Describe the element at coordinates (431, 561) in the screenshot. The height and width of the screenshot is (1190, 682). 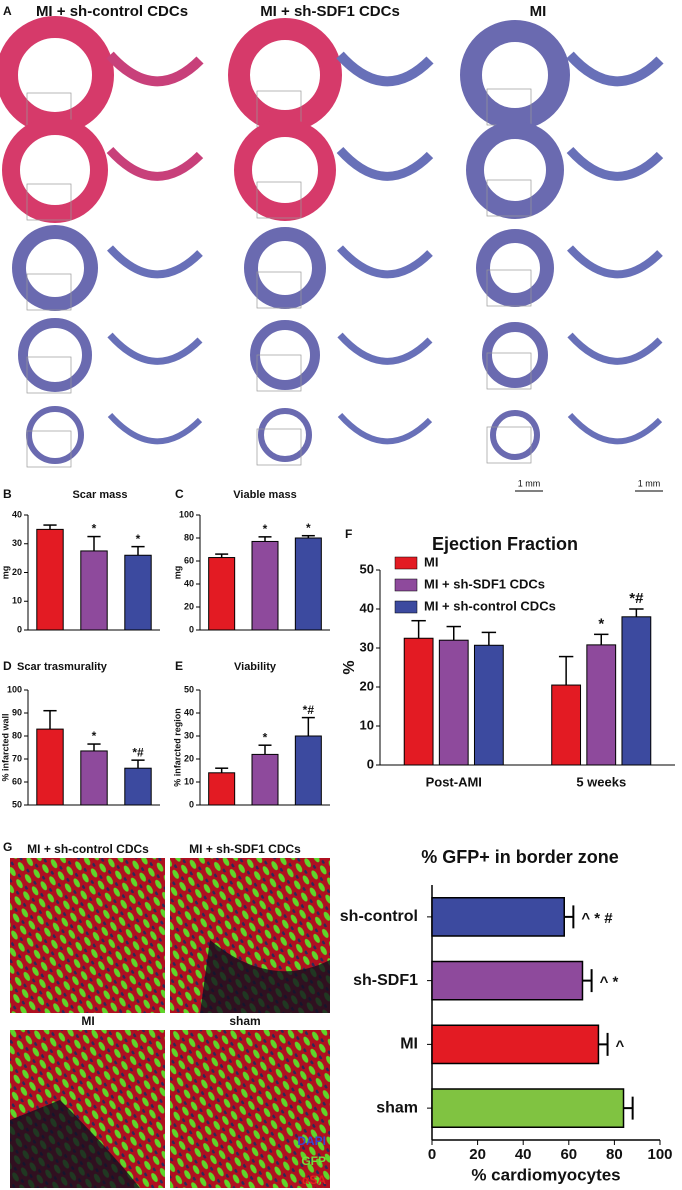
I see `legend-label: MI` at that location.